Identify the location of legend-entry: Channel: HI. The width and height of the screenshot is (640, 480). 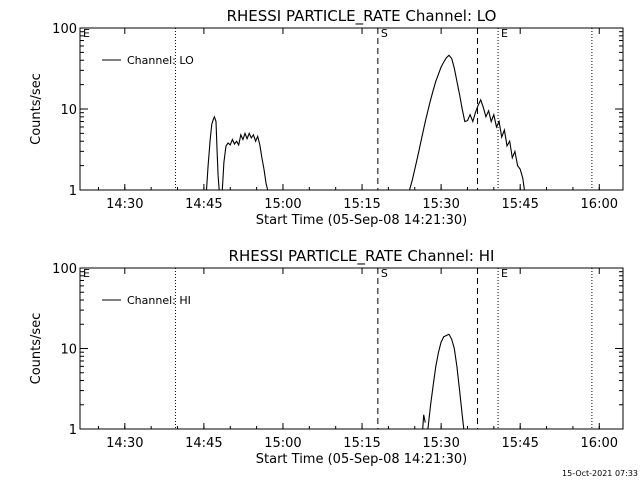
(159, 300).